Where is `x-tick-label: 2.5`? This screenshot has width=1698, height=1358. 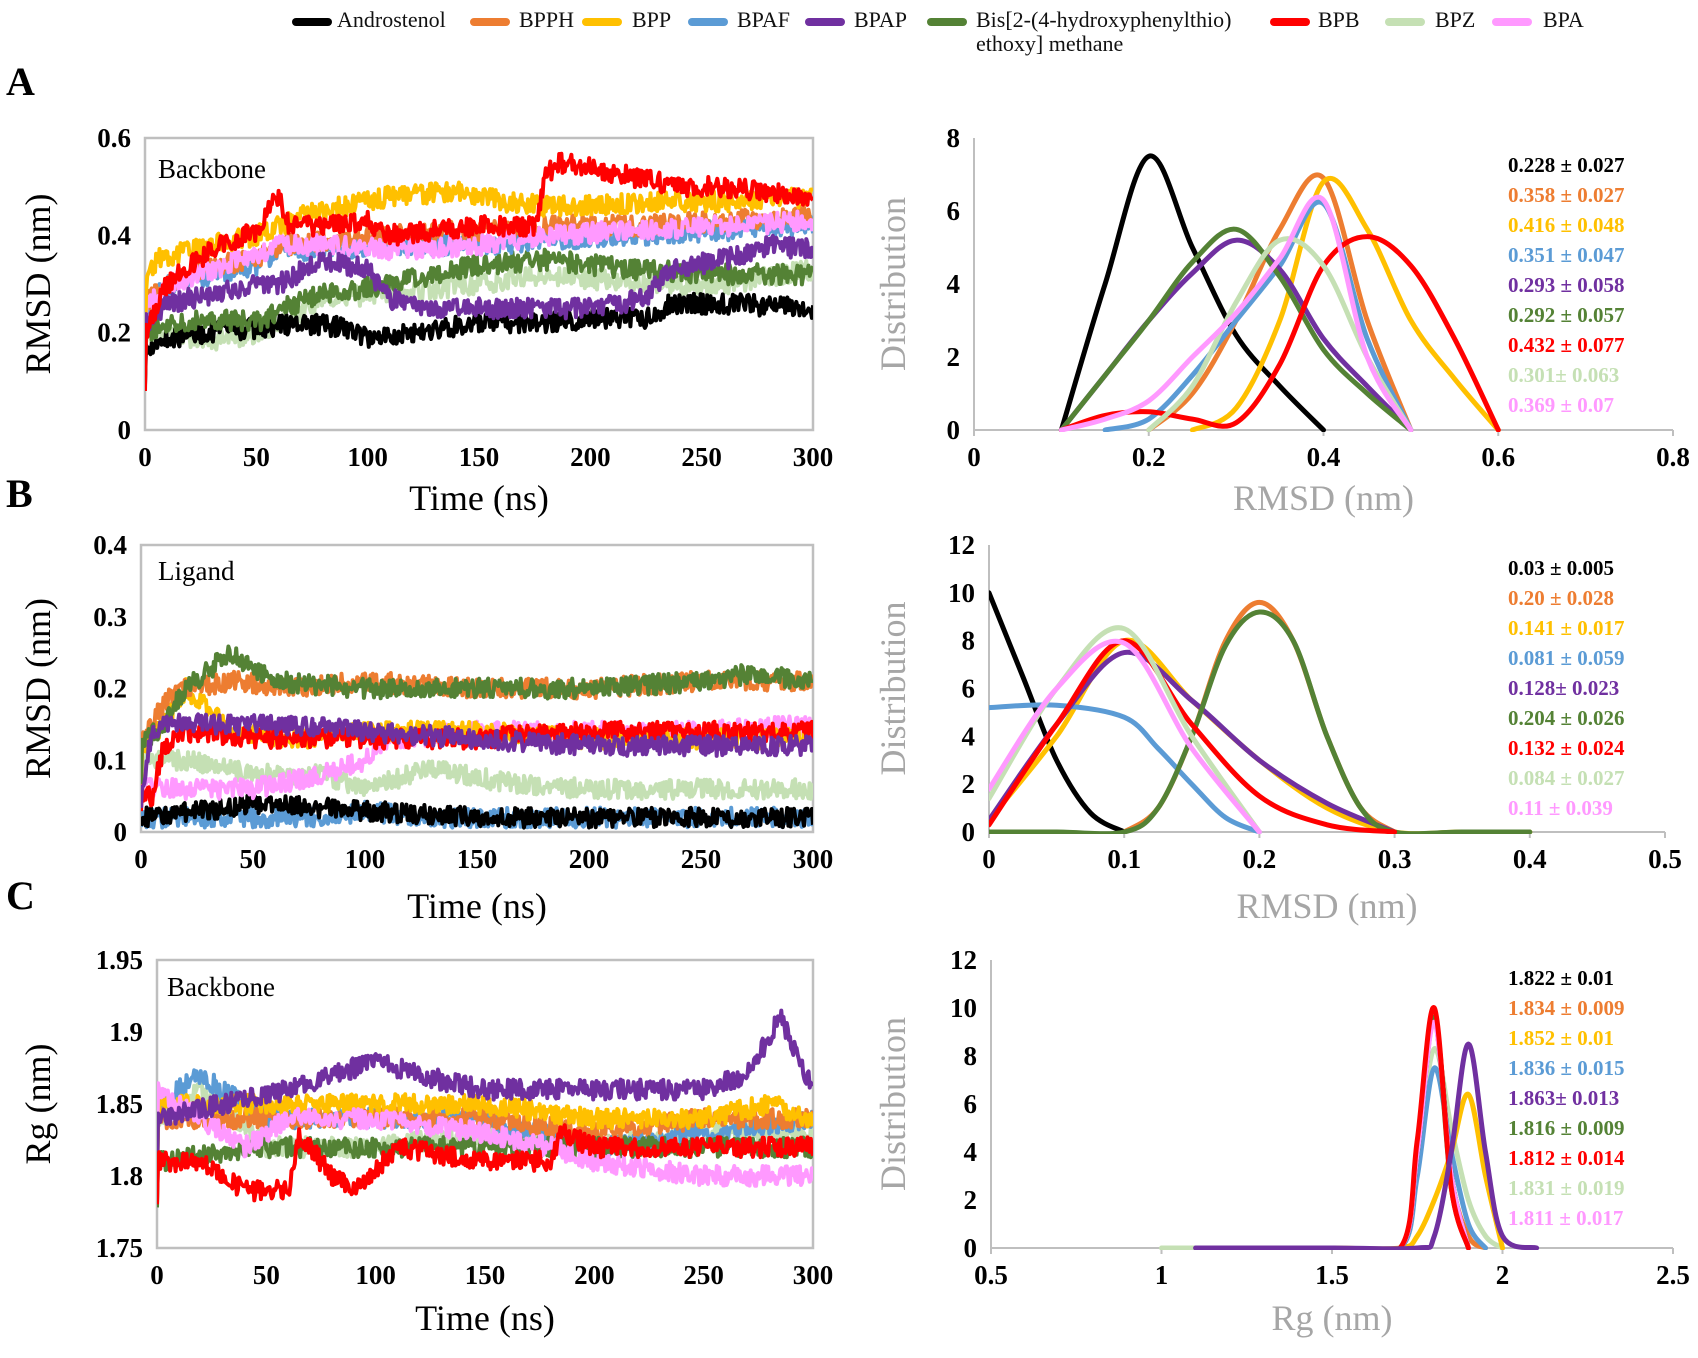 x-tick-label: 2.5 is located at coordinates (1673, 1275).